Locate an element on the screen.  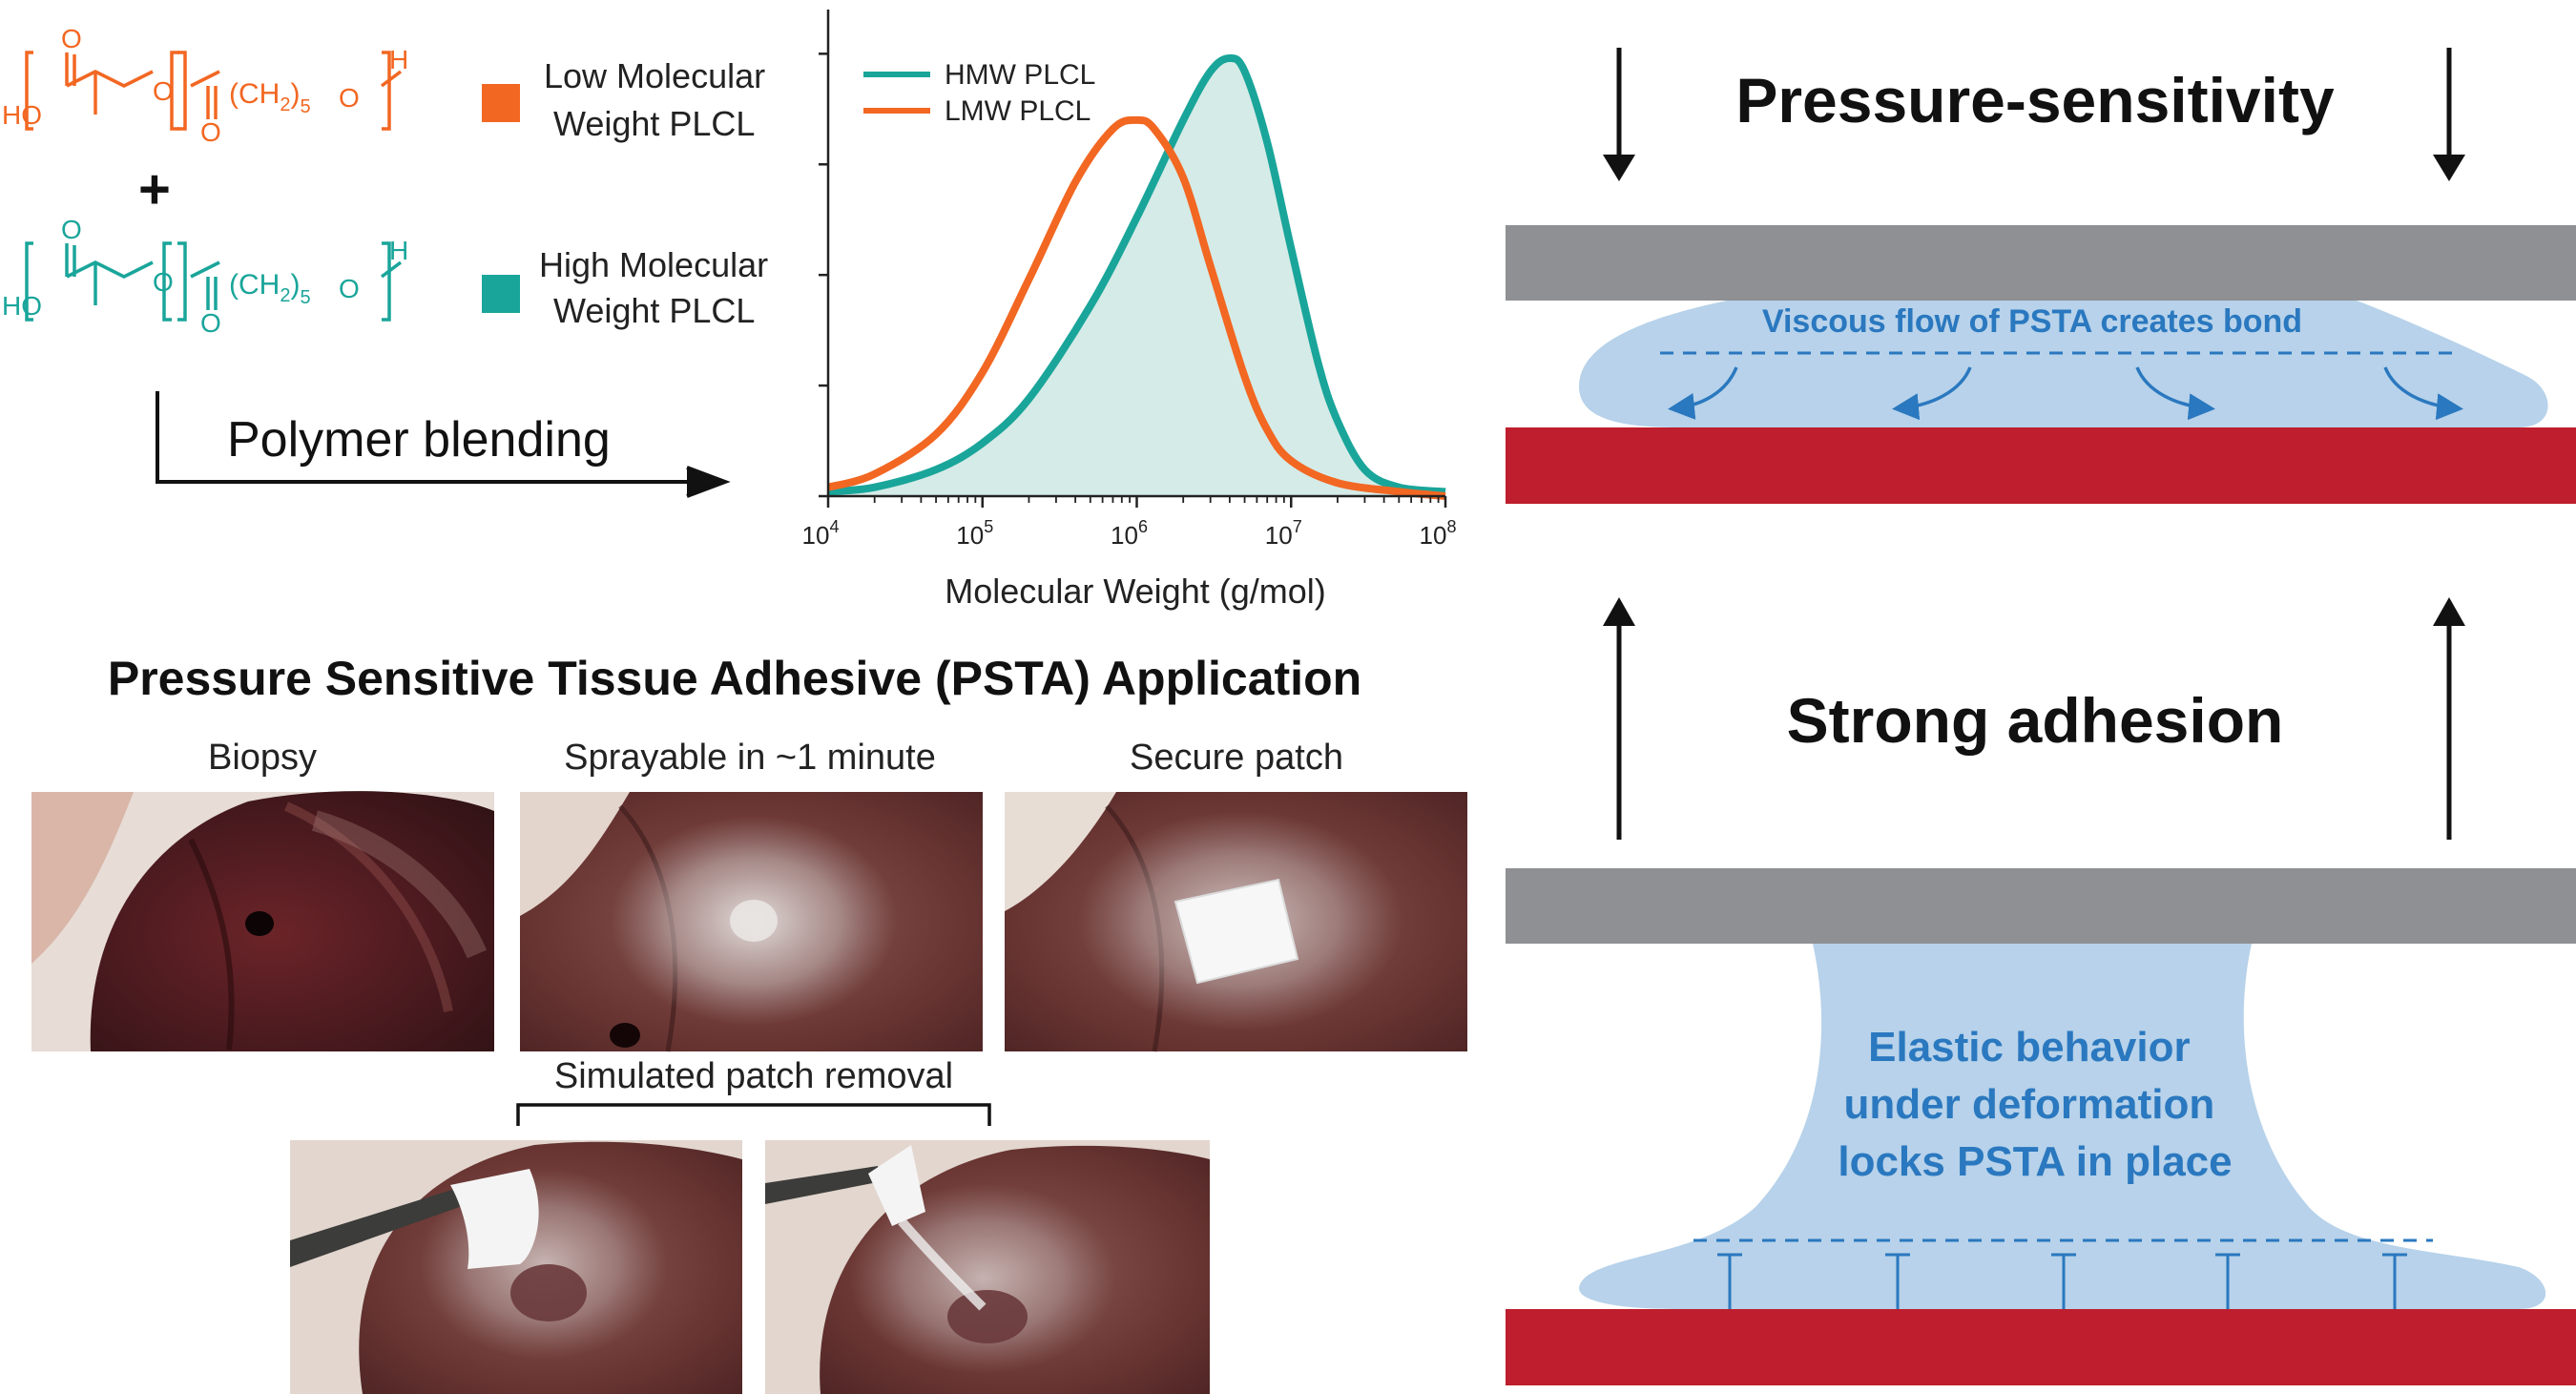
chem-hmw-o-bottom: O is located at coordinates (210, 323).